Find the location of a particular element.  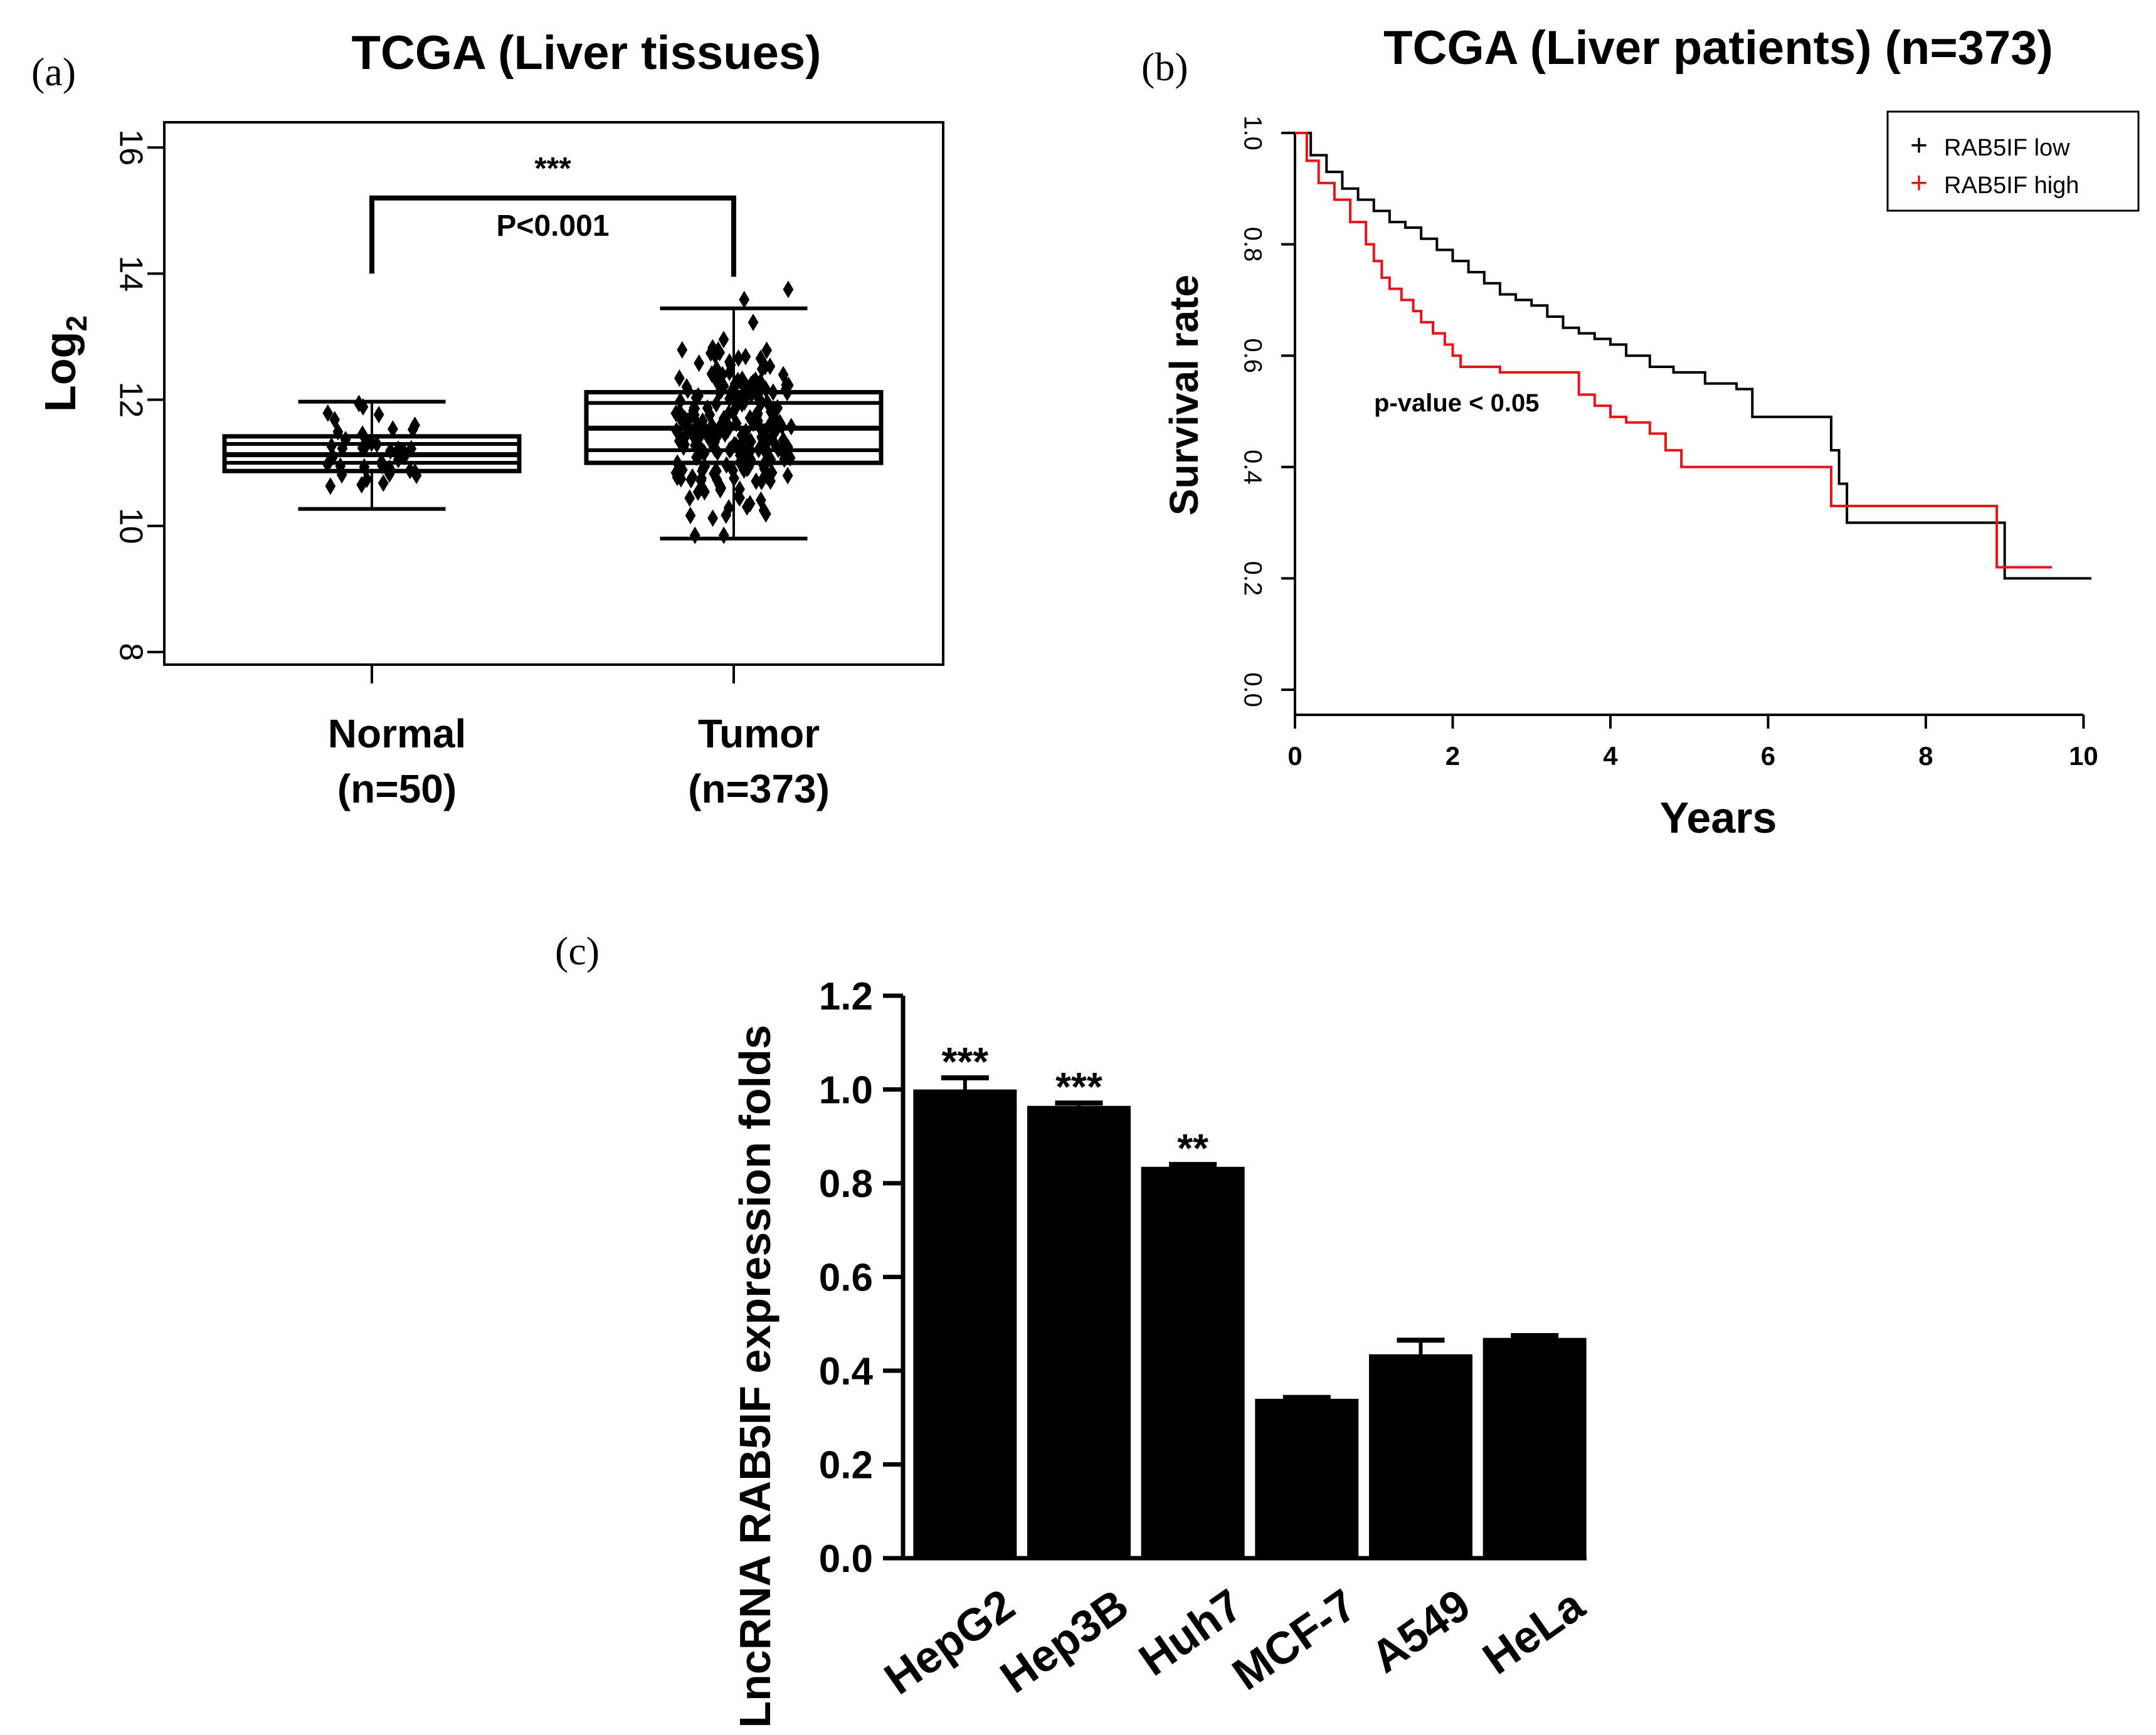

legend-marker: + is located at coordinates (1919, 145).